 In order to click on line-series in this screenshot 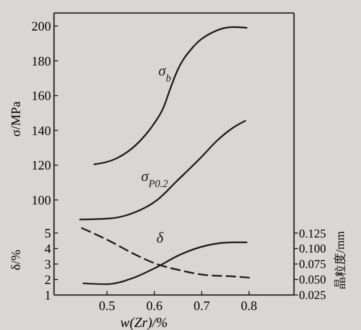, I will do `click(162, 170)`.